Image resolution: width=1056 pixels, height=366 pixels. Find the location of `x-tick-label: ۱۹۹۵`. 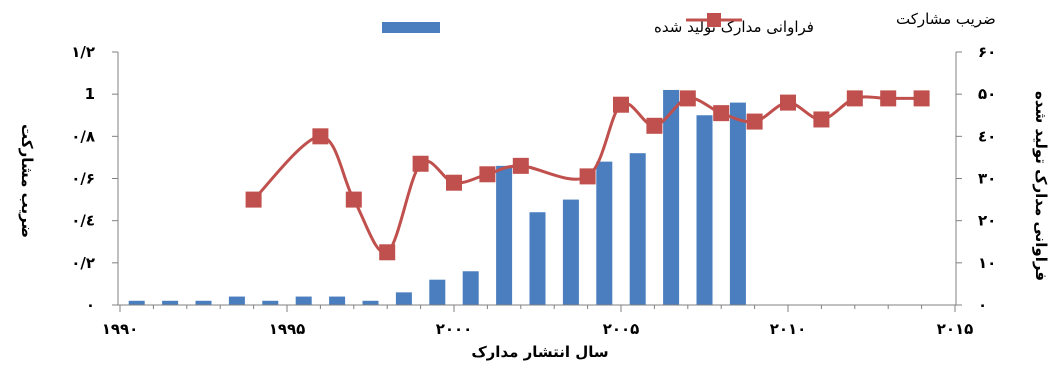

x-tick-label: ۱۹۹۵ is located at coordinates (287, 329).